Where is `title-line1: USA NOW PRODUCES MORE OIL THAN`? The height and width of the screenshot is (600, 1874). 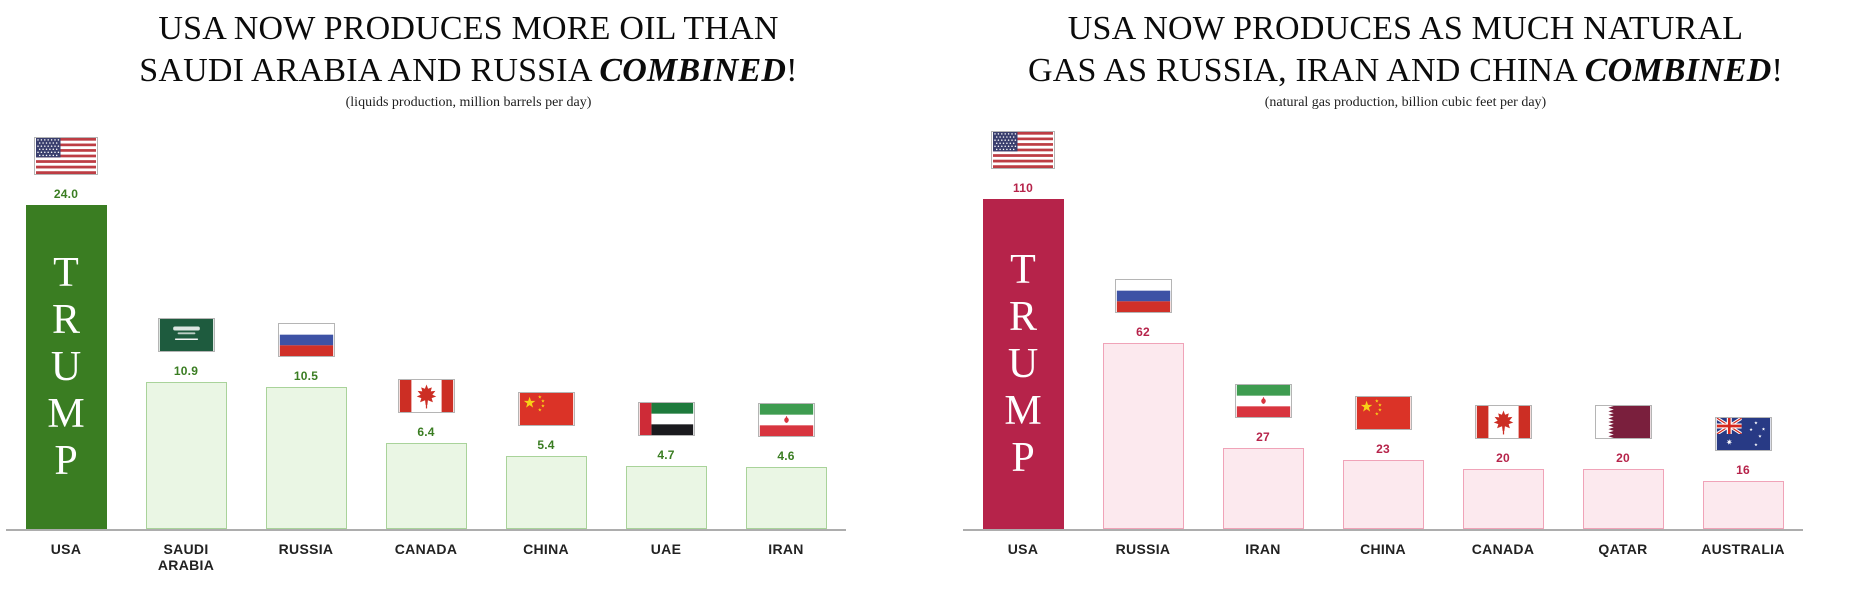 title-line1: USA NOW PRODUCES MORE OIL THAN is located at coordinates (468, 28).